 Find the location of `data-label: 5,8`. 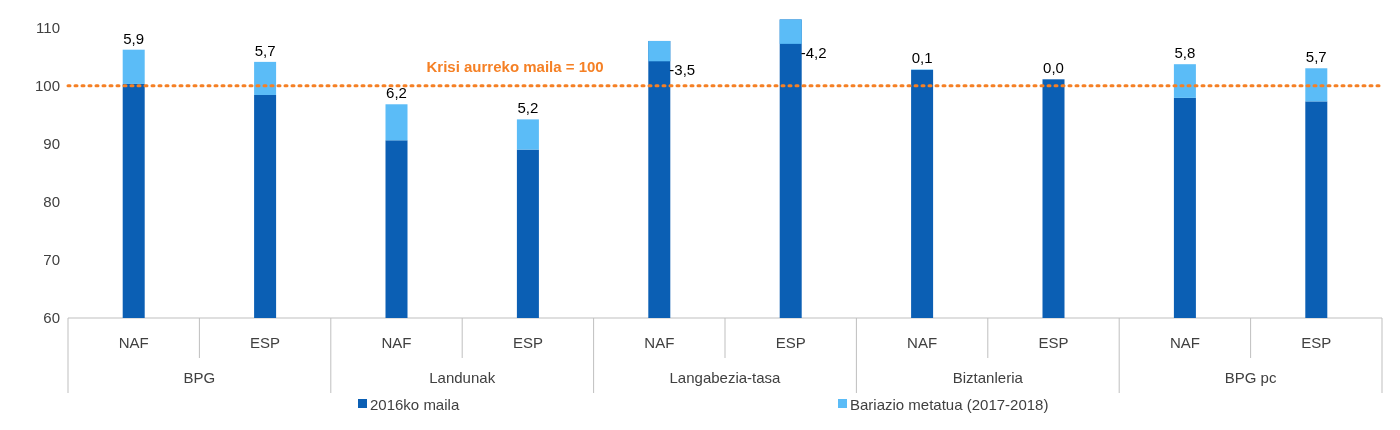

data-label: 5,8 is located at coordinates (1185, 53).